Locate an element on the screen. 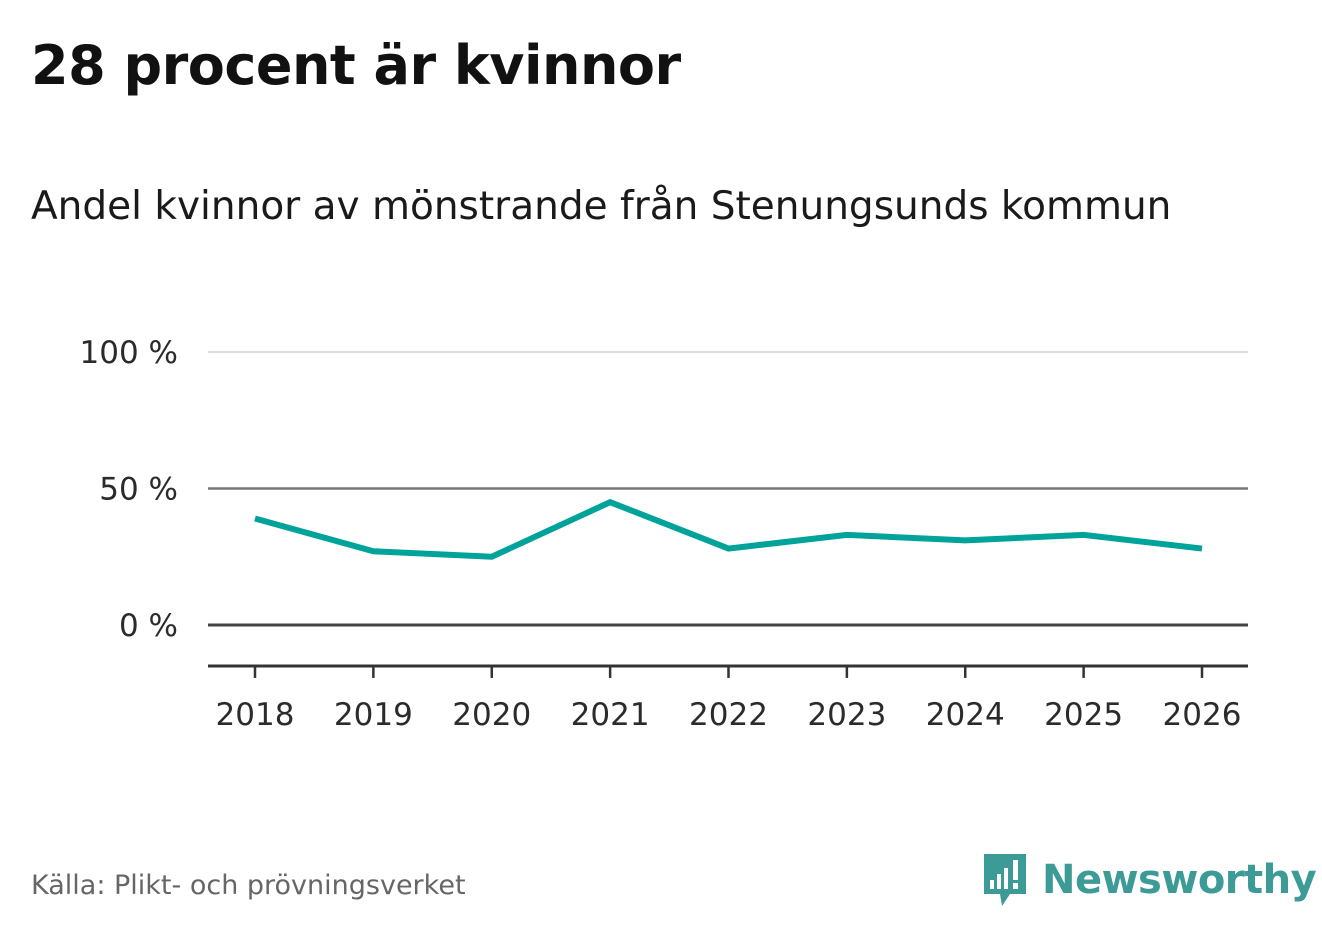 The width and height of the screenshot is (1322, 939). x-tick-label: 2023 is located at coordinates (846, 715).